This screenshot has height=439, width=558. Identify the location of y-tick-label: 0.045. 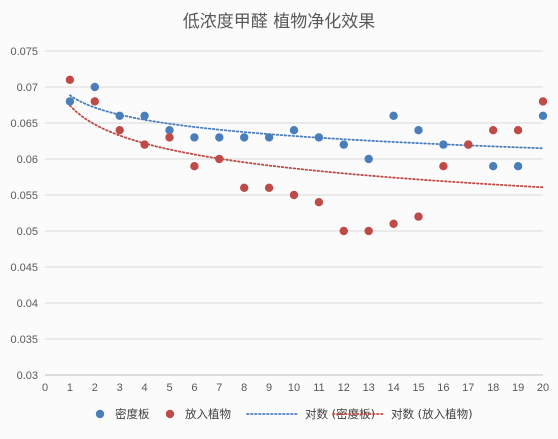
(24, 268).